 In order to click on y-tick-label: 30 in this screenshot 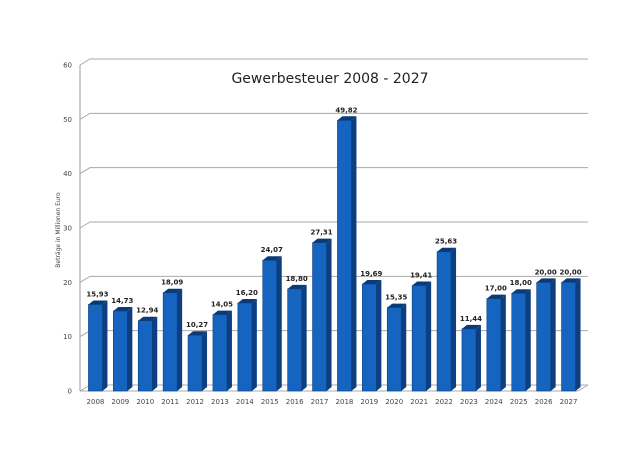, I will do `click(67, 229)`.